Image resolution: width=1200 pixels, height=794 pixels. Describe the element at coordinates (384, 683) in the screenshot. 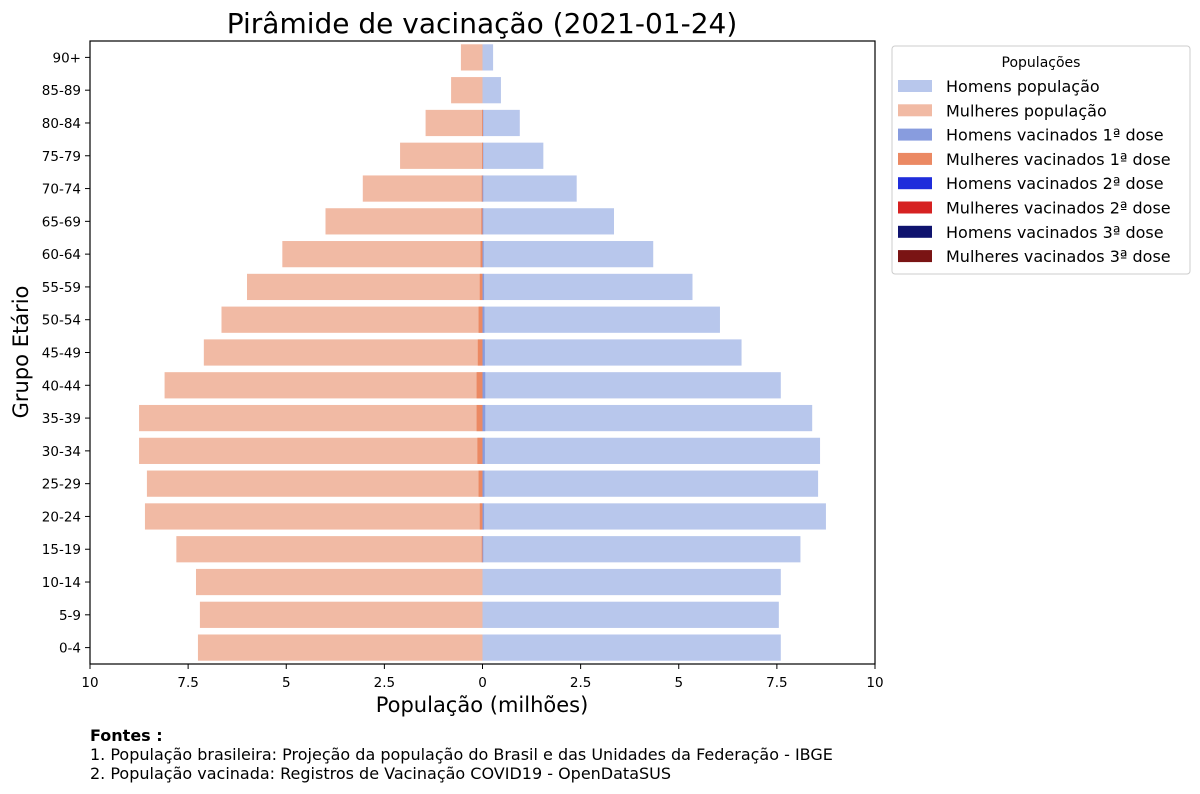

I see `x-tick-label: 2.5` at that location.